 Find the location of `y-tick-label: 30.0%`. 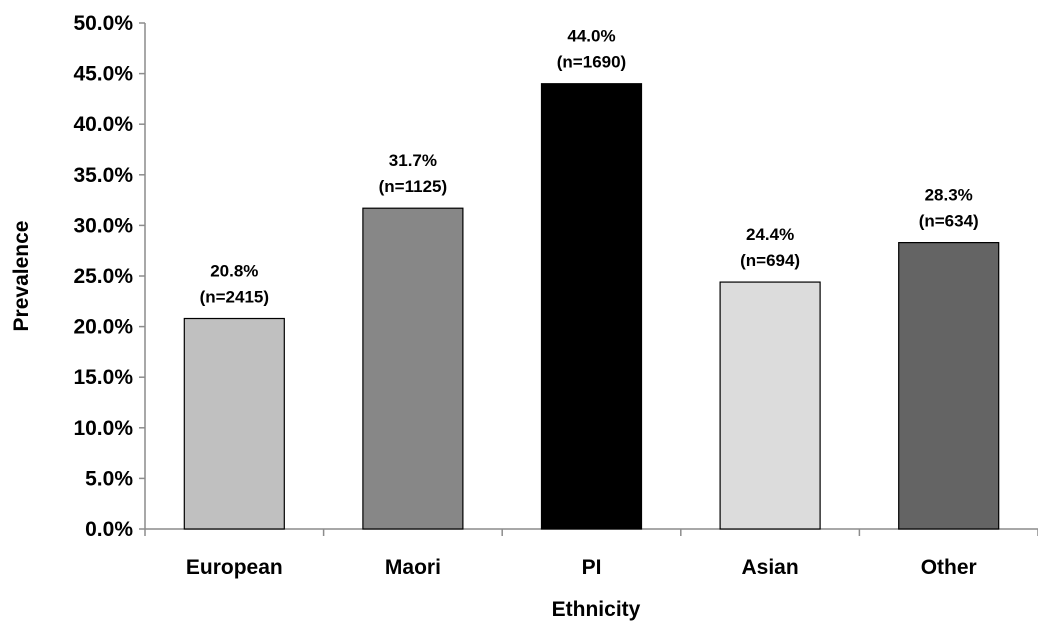

y-tick-label: 30.0% is located at coordinates (103, 225).